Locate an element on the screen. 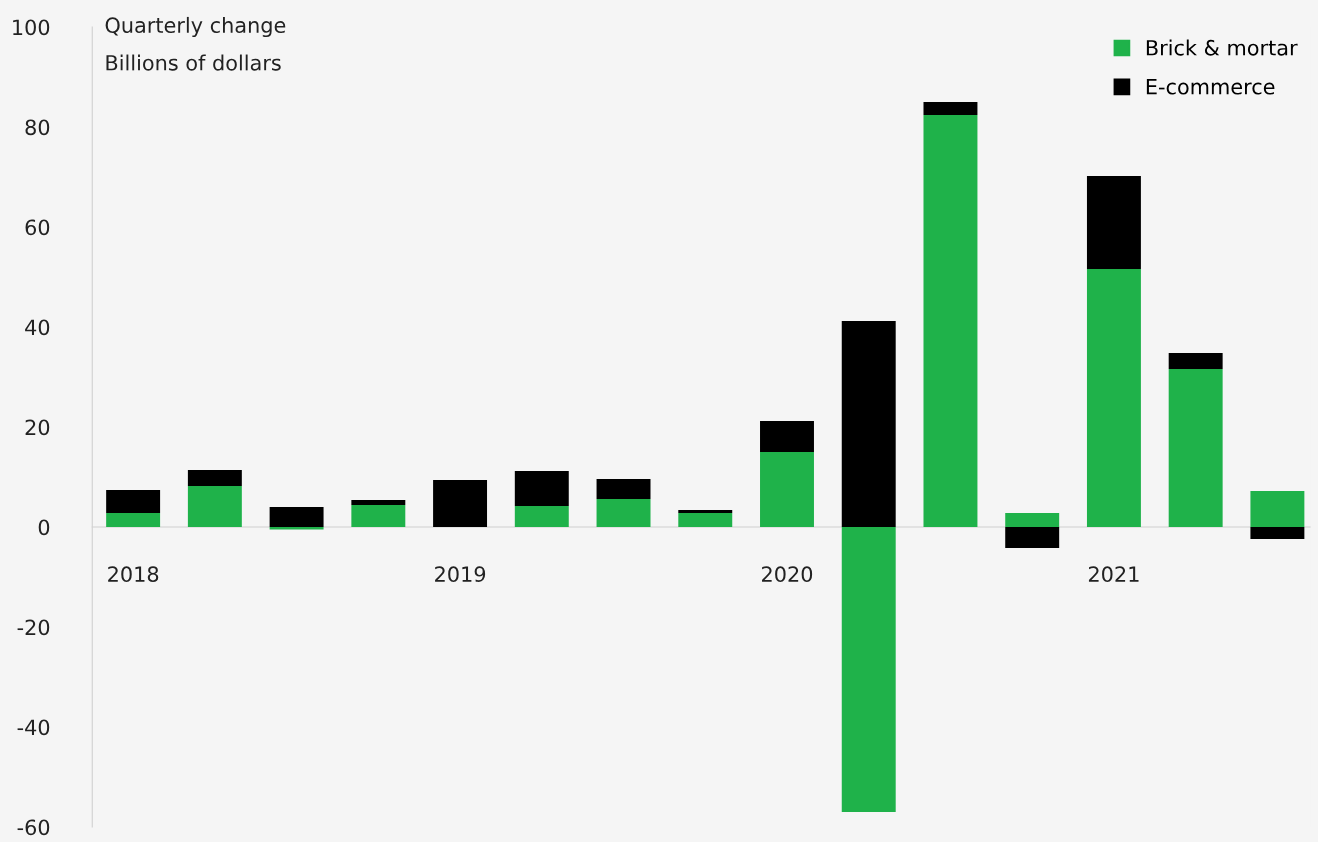 Image resolution: width=1318 pixels, height=842 pixels. x-tick-label: 2018 is located at coordinates (133, 574).